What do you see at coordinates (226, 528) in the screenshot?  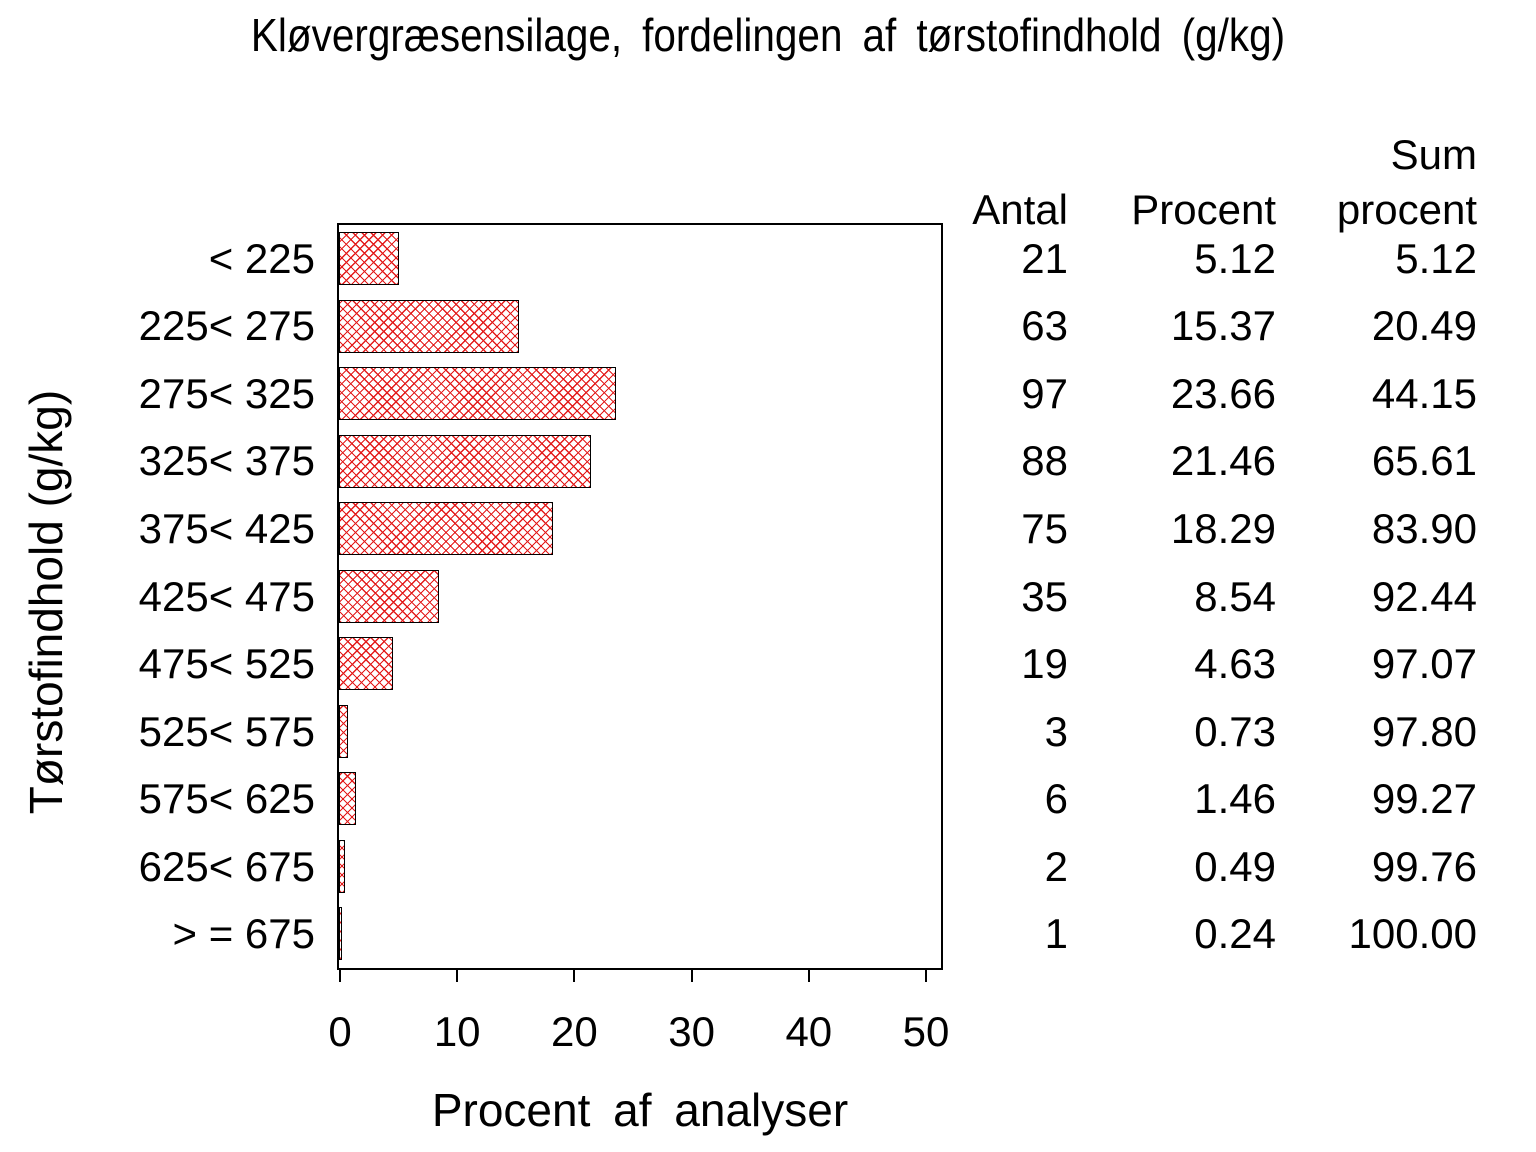 I see `category-label: 375< 425` at bounding box center [226, 528].